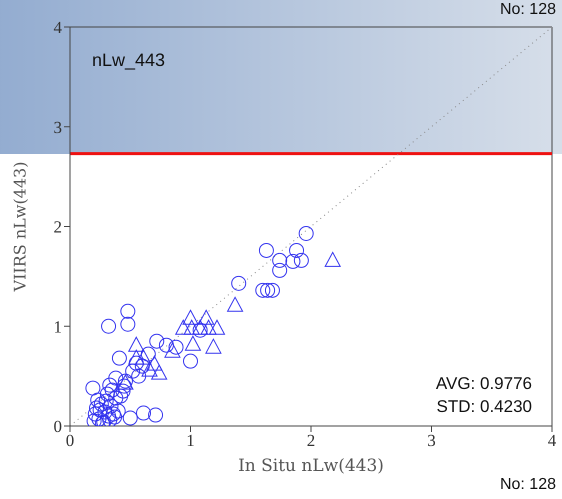 This screenshot has width=562, height=499. Describe the element at coordinates (129, 60) in the screenshot. I see `annotation: nLw_443` at that location.